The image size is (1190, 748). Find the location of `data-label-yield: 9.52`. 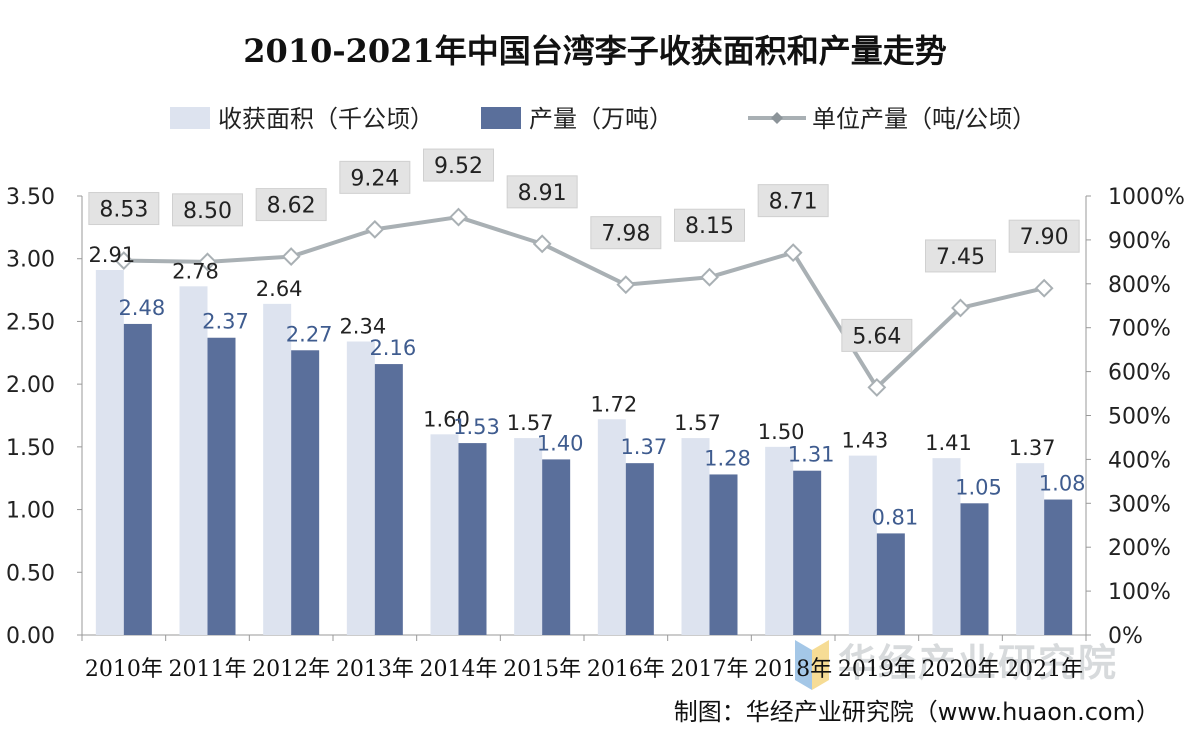

data-label-yield: 9.52 is located at coordinates (458, 166).